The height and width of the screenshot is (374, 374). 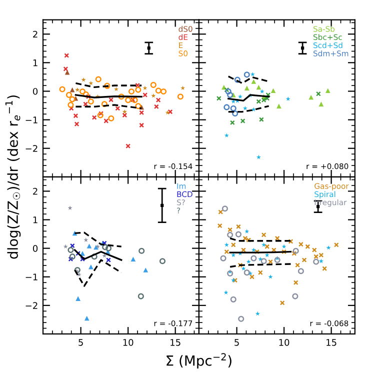 I want to click on y-axis-title: dlog(Z/Z$_{☉}$)/dr (dex r$_{e}$$^{−1}$), so click(x=13, y=177).